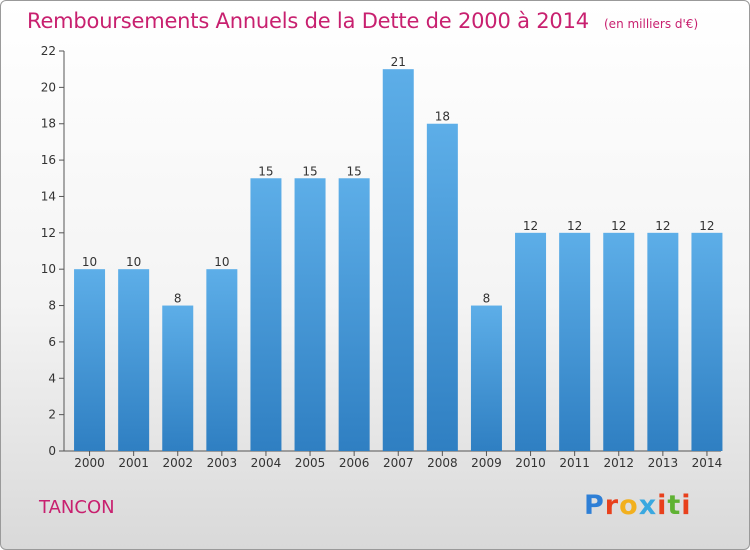  Describe the element at coordinates (663, 463) in the screenshot. I see `x-tick-label: 2013` at that location.